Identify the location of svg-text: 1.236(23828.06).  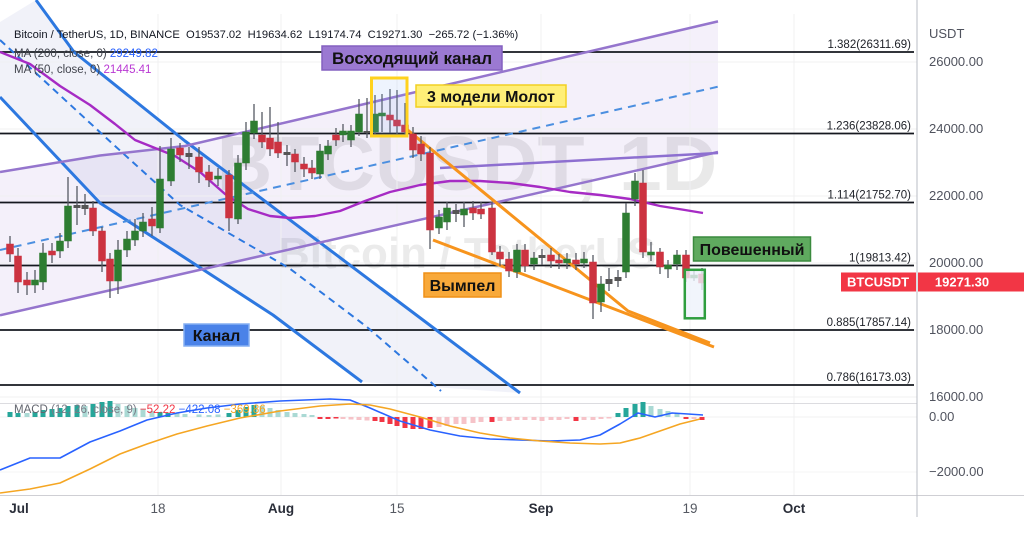
(869, 127).